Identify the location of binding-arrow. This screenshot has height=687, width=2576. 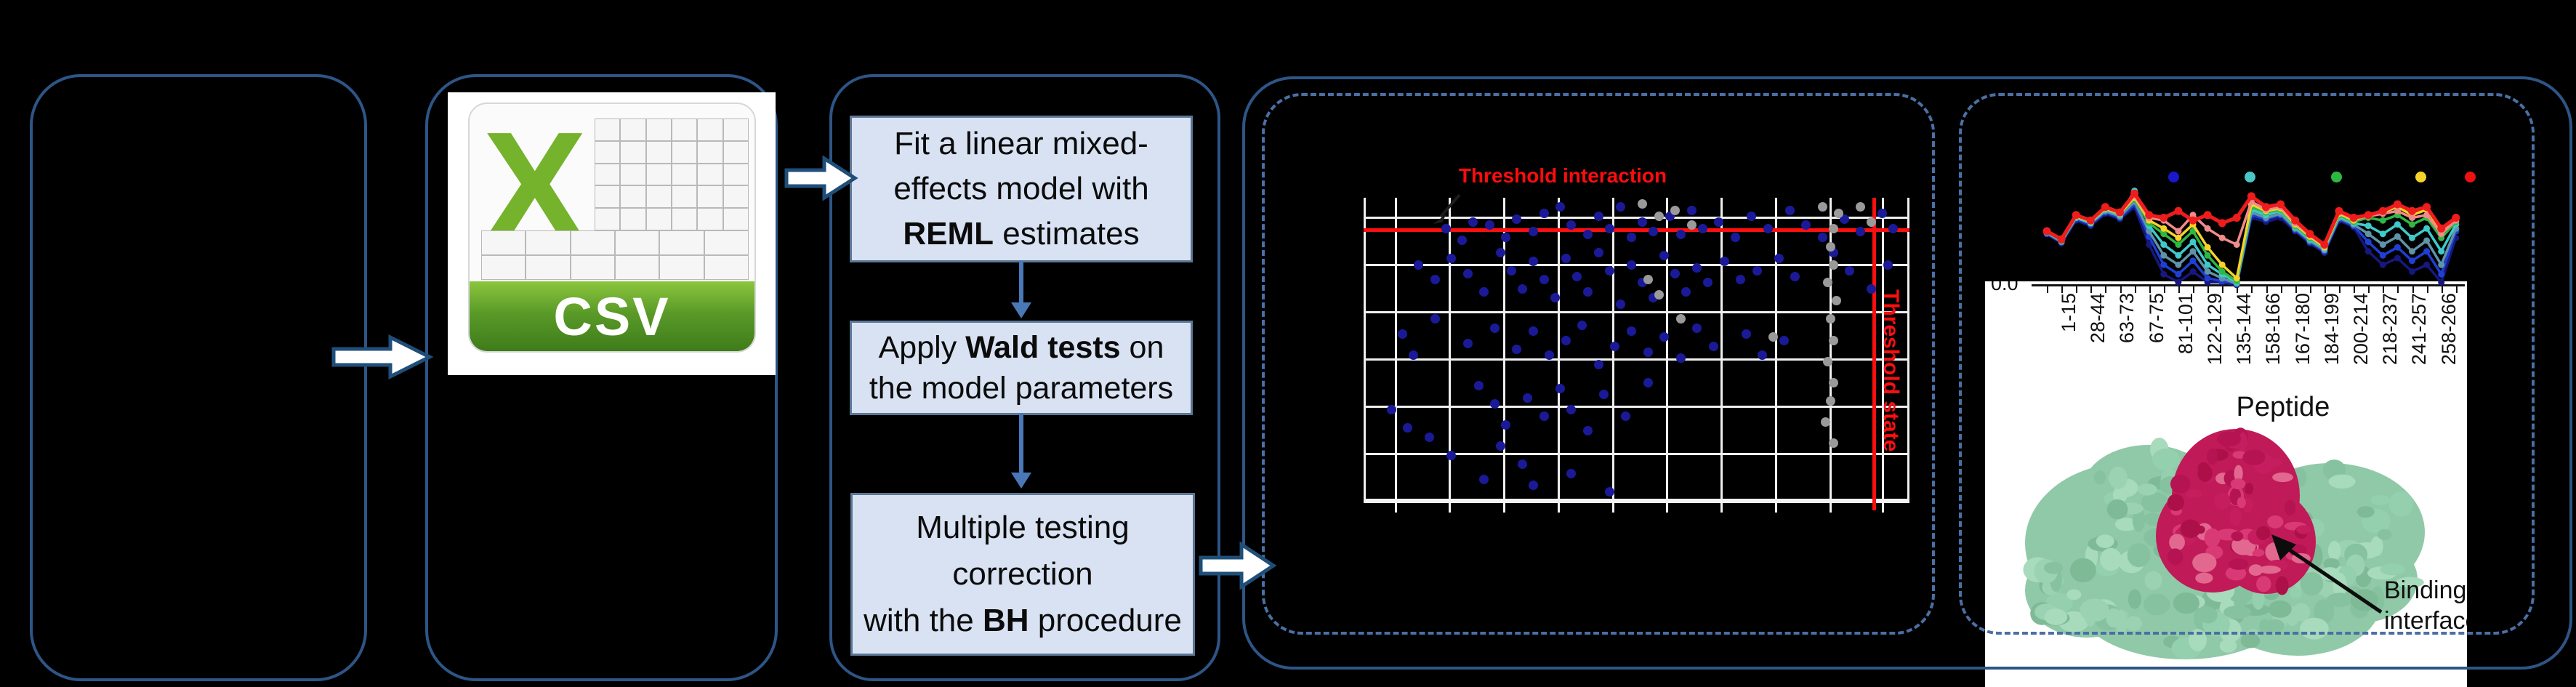
(2327, 574).